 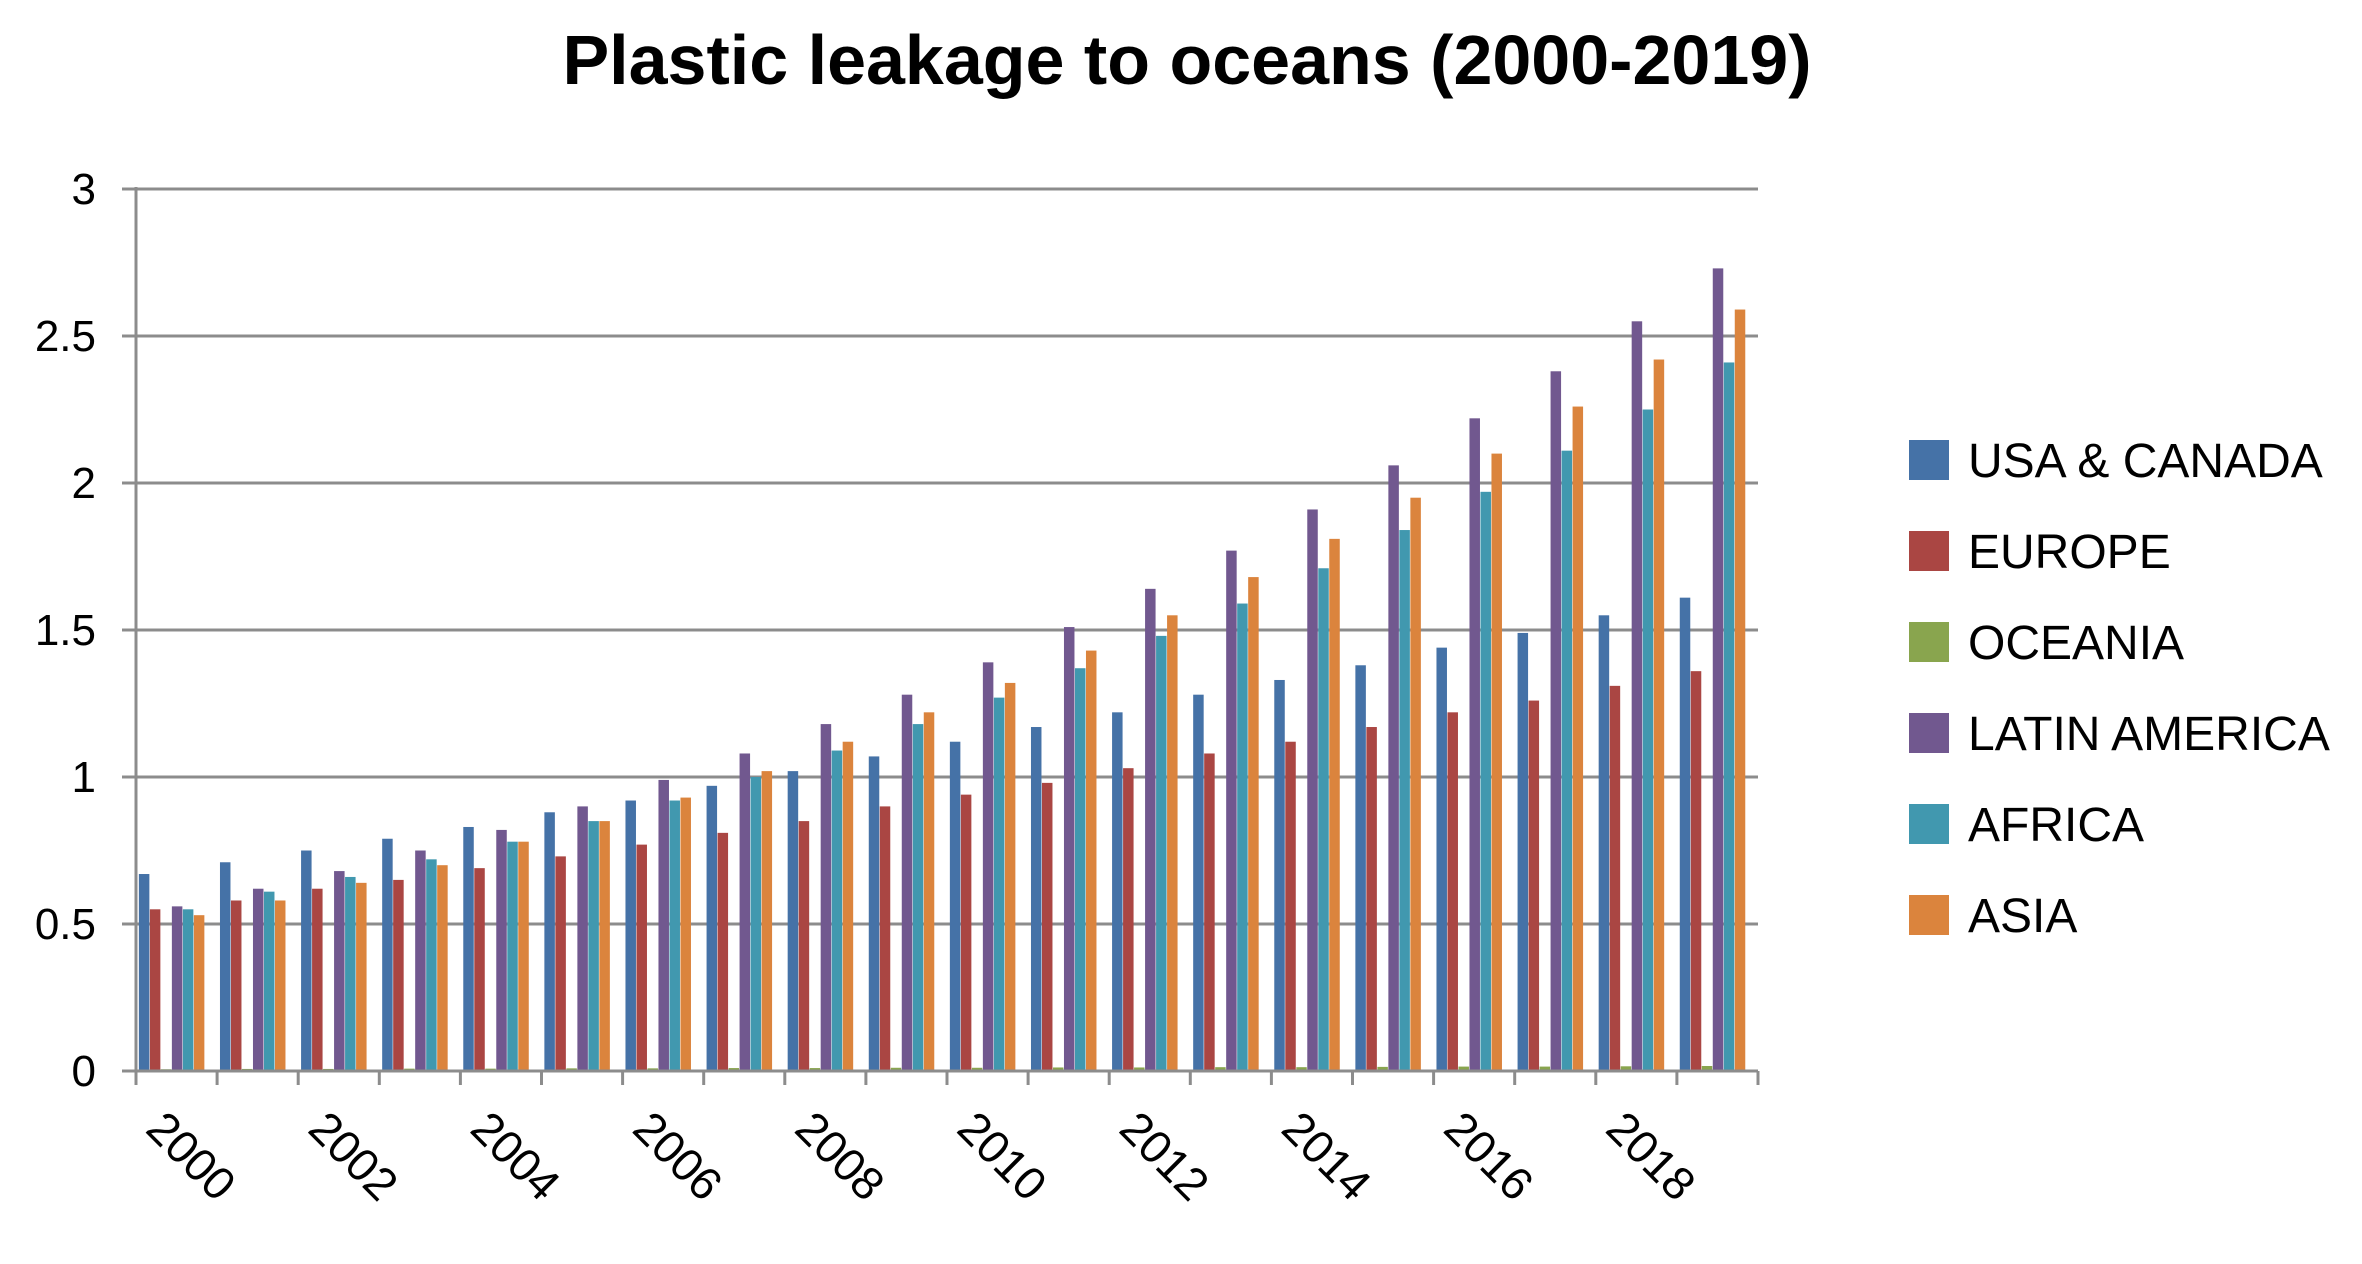 I want to click on x-tick-label: 2016, so click(x=1489, y=1155).